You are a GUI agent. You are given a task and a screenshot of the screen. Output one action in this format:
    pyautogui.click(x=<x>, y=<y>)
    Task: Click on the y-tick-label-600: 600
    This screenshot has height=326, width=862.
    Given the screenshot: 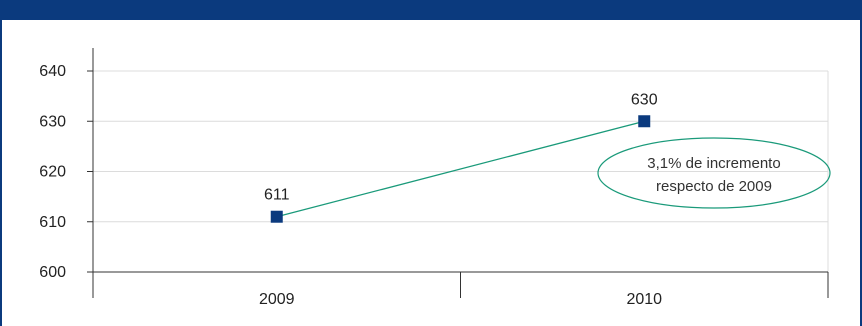 What is the action you would take?
    pyautogui.click(x=52, y=272)
    